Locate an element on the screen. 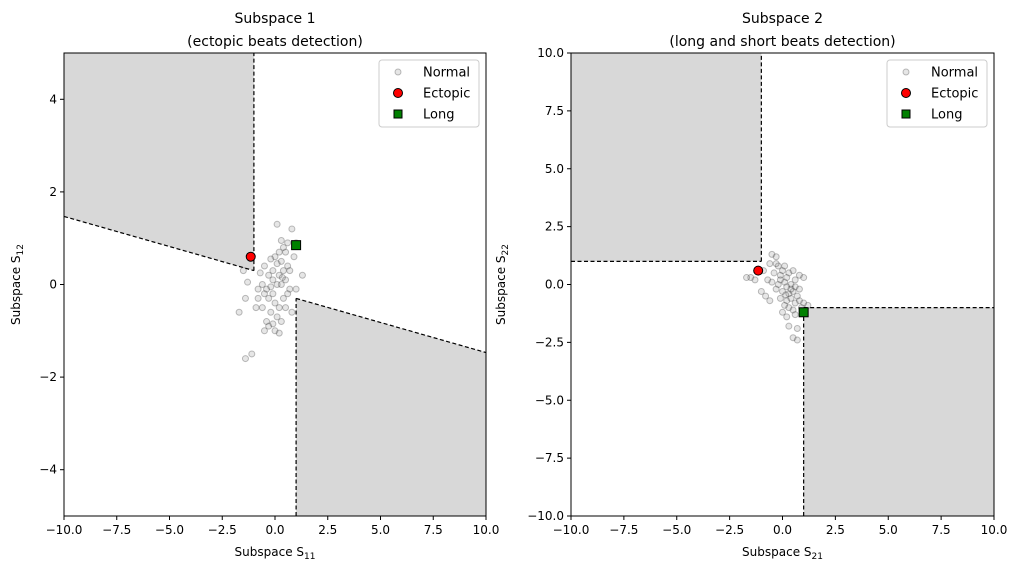 The image size is (1019, 572). point-long is located at coordinates (296, 245).